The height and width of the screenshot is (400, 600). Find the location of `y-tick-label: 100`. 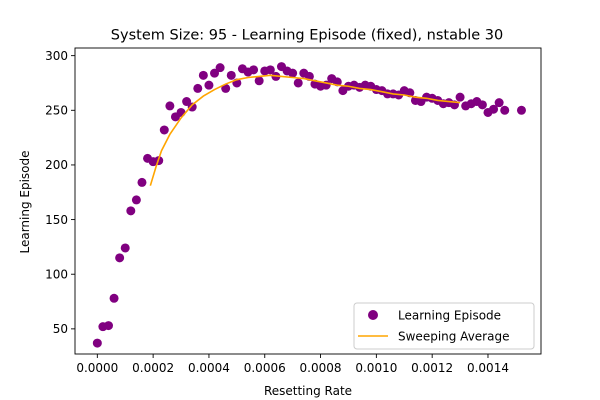

y-tick-label: 100 is located at coordinates (56, 275).